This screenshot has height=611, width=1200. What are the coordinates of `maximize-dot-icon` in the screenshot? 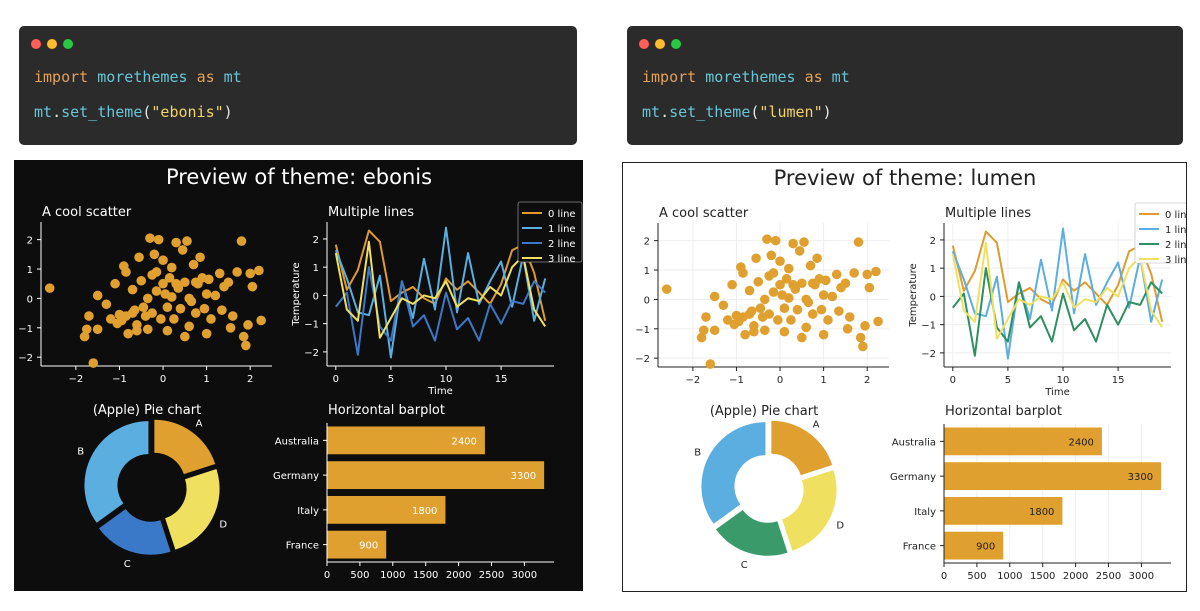 It's located at (676, 44).